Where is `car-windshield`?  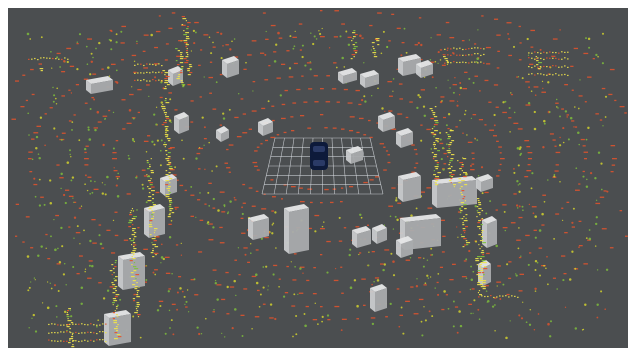
car-windshield is located at coordinates (319, 149).